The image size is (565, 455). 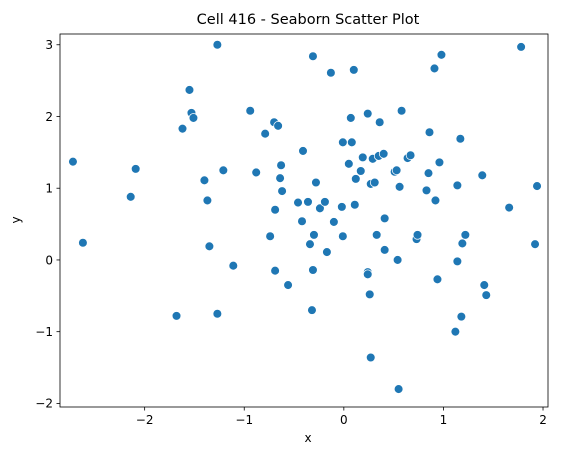 I want to click on x-tick-label: 1, so click(x=444, y=420).